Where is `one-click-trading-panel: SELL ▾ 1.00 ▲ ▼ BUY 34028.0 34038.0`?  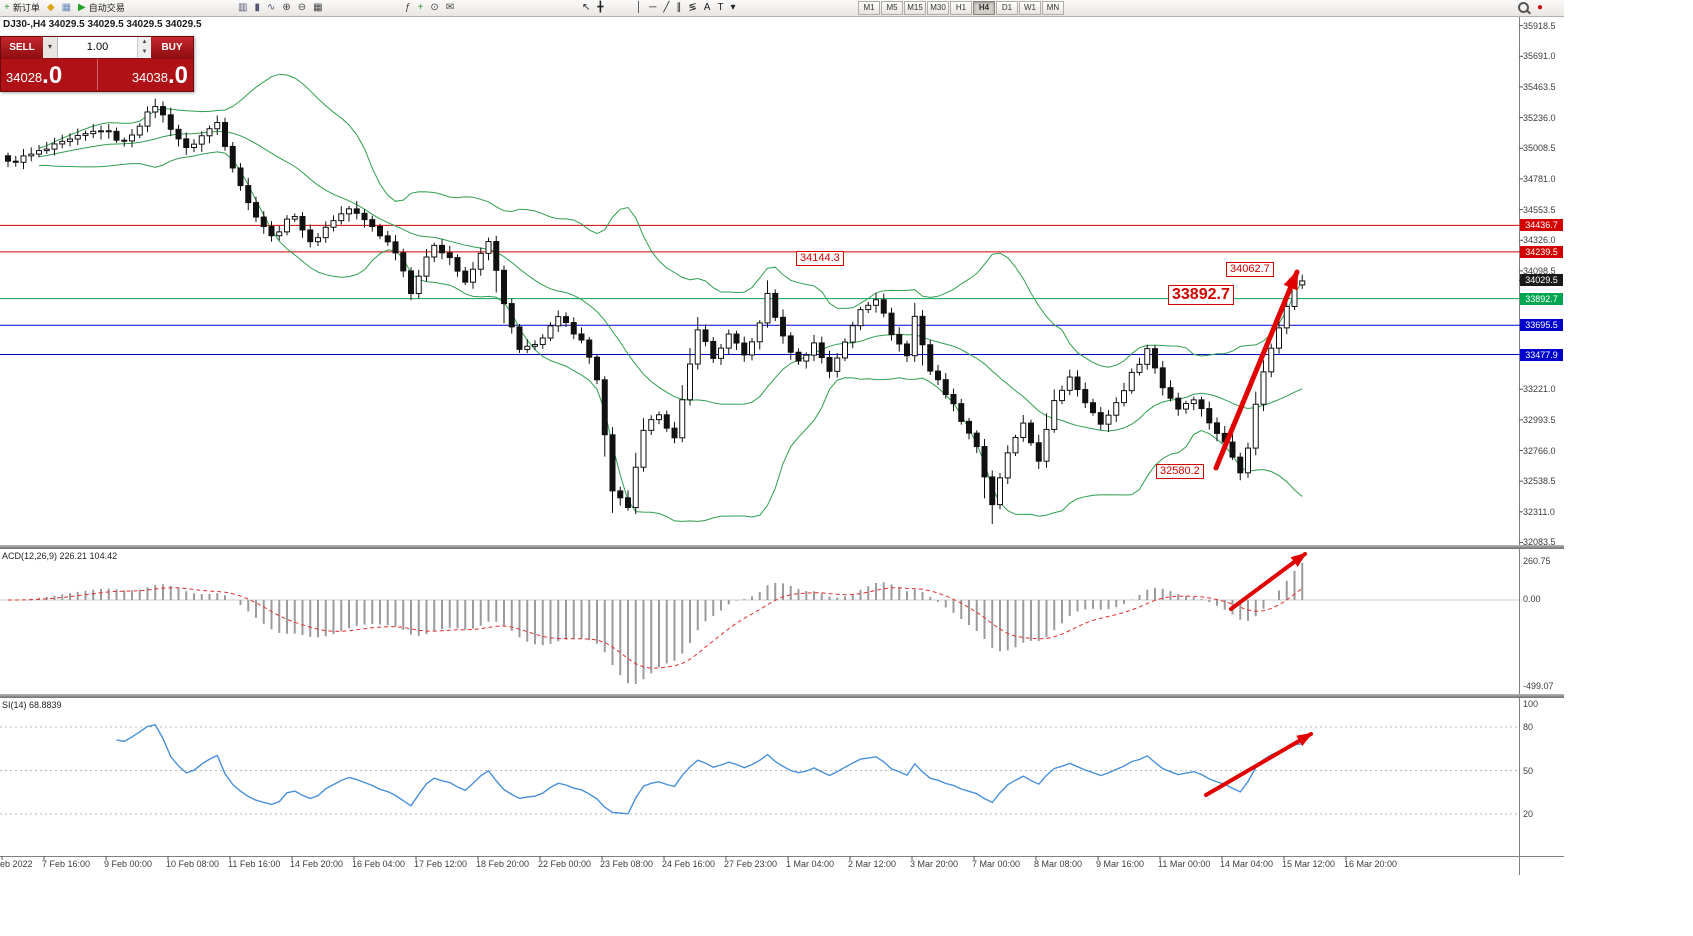
one-click-trading-panel: SELL ▾ 1.00 ▲ ▼ BUY 34028.0 34038.0 is located at coordinates (97, 64).